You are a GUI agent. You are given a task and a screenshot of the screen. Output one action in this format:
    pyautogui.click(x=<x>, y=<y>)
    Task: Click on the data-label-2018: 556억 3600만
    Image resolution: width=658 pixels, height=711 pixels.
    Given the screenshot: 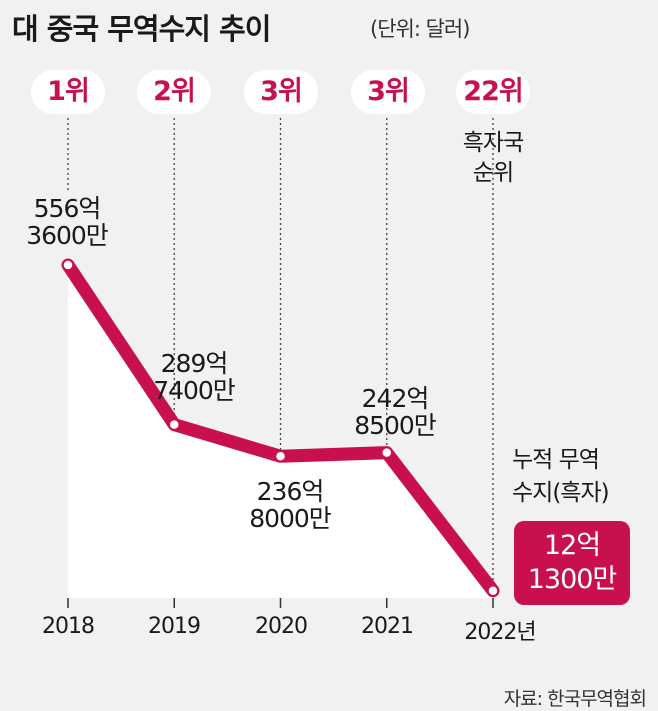 What is the action you would take?
    pyautogui.click(x=67, y=222)
    